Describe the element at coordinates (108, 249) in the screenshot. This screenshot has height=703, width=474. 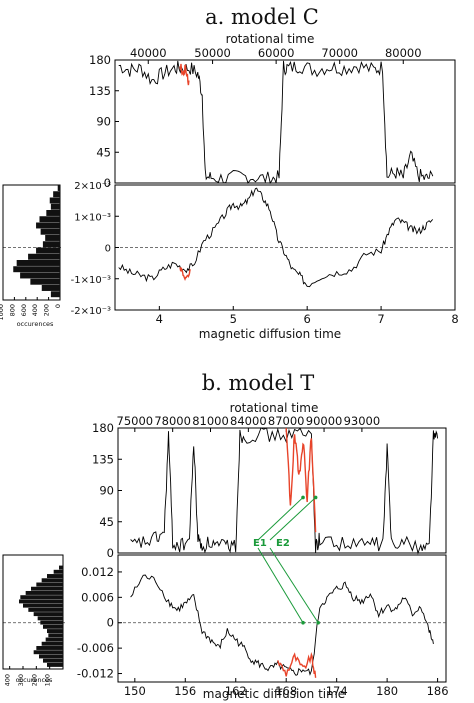
I see `panel-a-lower-ytick-label: 0` at that location.